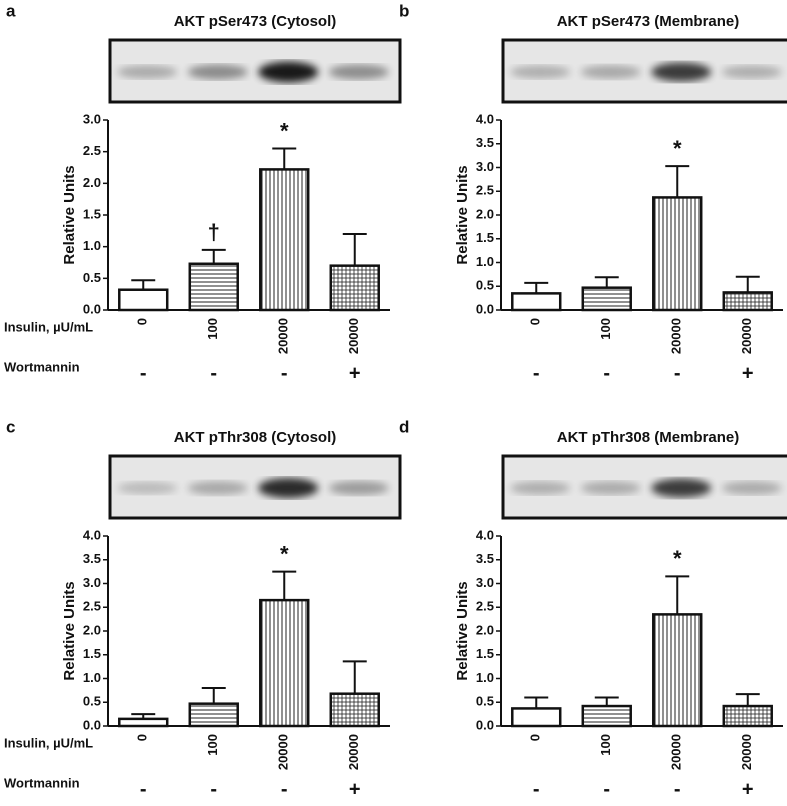 This screenshot has width=787, height=806. What do you see at coordinates (648, 437) in the screenshot?
I see `chart-title: AKT pThr308 (Membrane)` at bounding box center [648, 437].